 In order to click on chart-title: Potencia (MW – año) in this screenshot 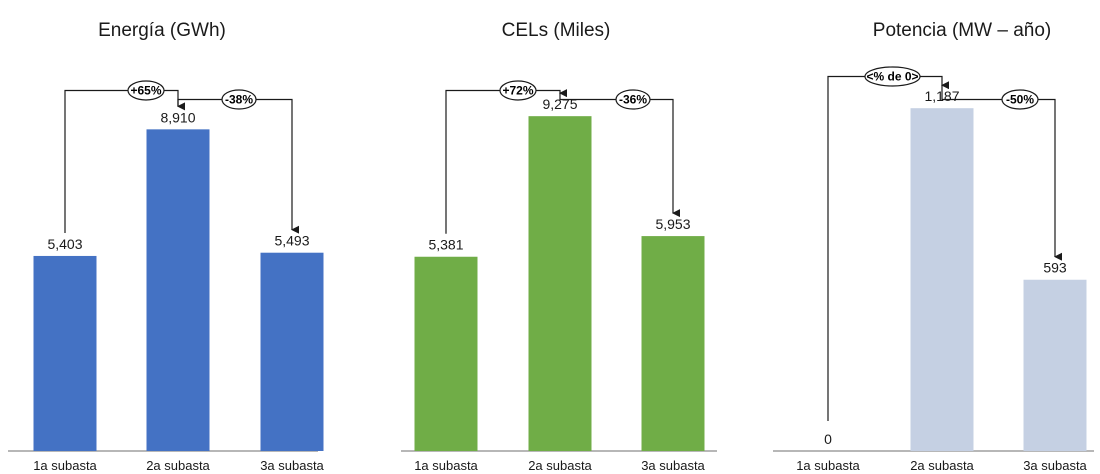, I will do `click(962, 30)`.